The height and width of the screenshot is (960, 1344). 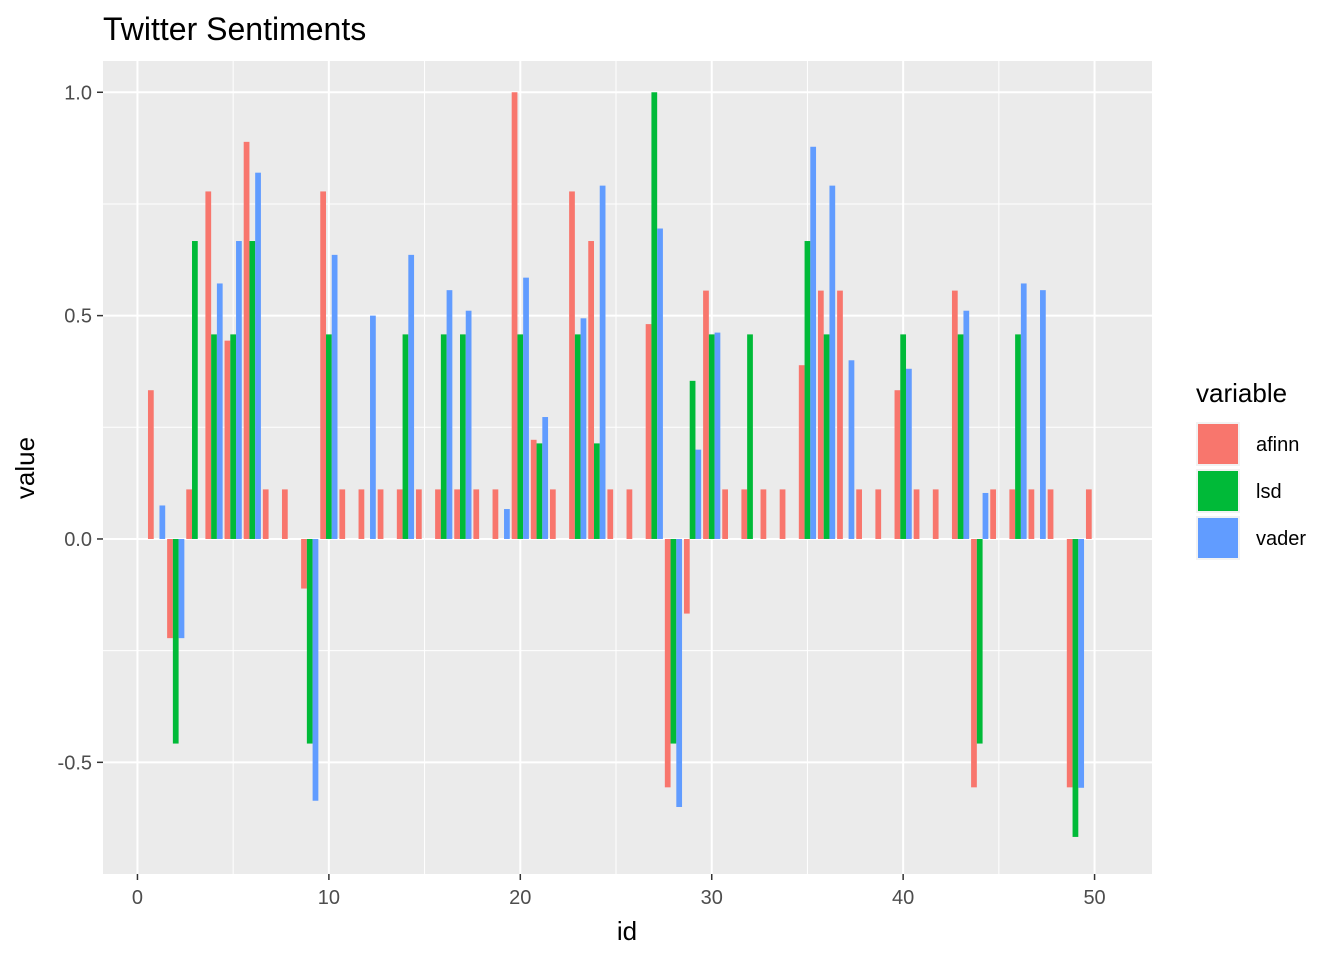 What do you see at coordinates (1094, 898) in the screenshot?
I see `x-tick-label: 50` at bounding box center [1094, 898].